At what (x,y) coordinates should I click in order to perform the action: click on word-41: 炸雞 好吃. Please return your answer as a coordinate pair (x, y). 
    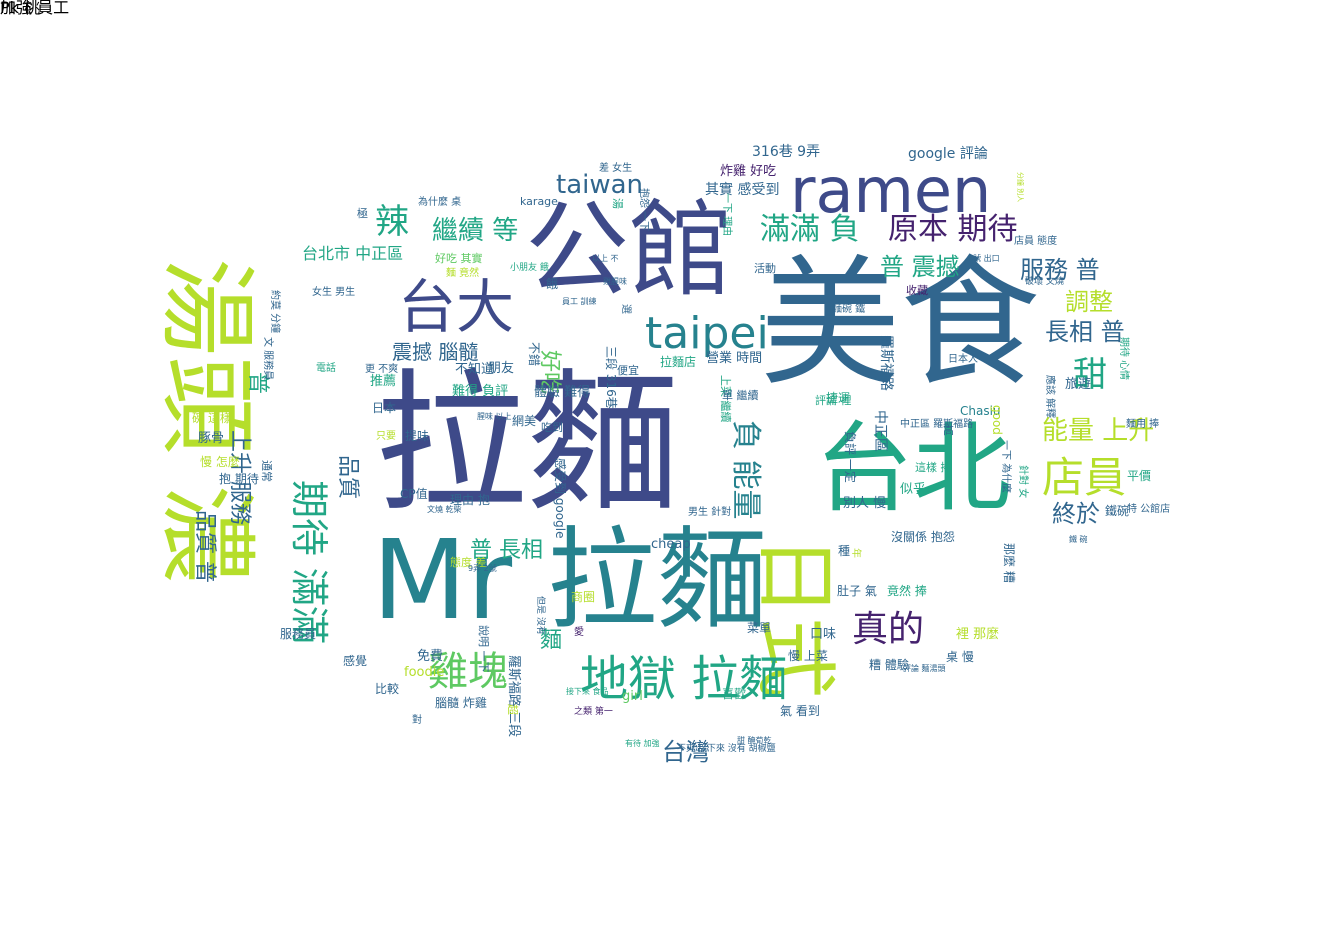
    Looking at the image, I should click on (748, 171).